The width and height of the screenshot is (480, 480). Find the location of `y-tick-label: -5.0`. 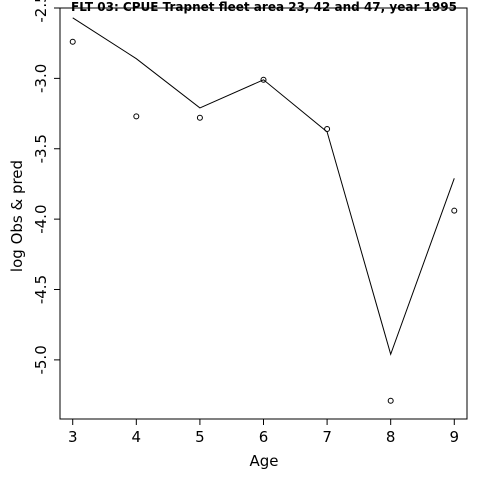

y-tick-label: -5.0 is located at coordinates (41, 359).